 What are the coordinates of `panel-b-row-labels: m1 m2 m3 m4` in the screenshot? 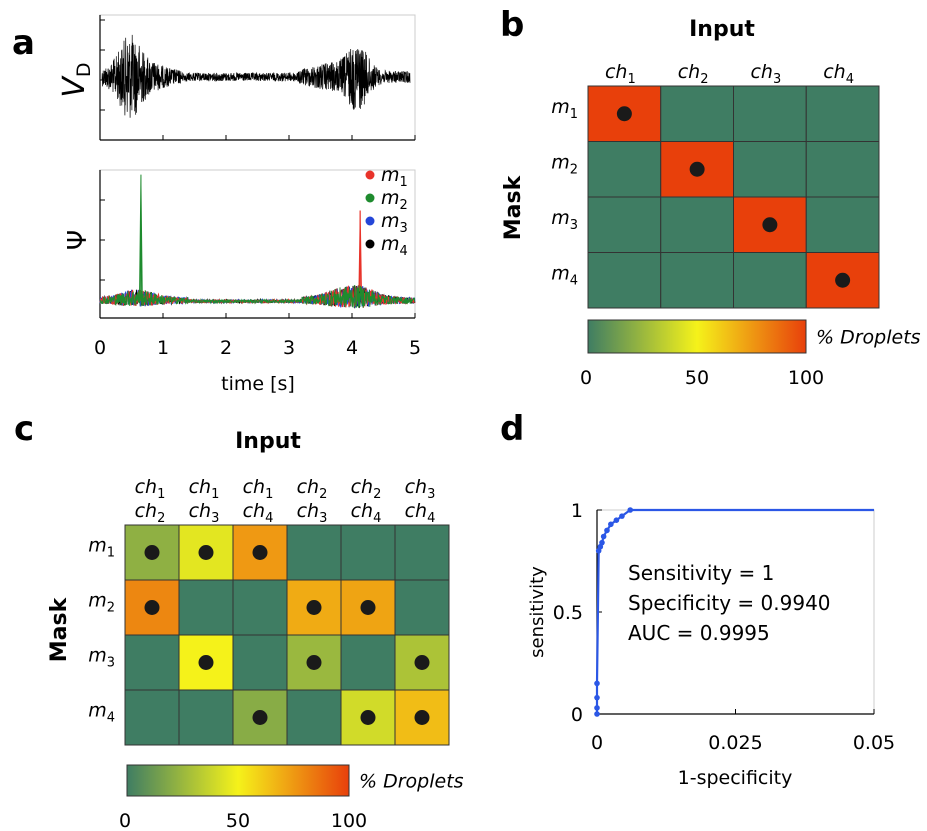 It's located at (564, 192).